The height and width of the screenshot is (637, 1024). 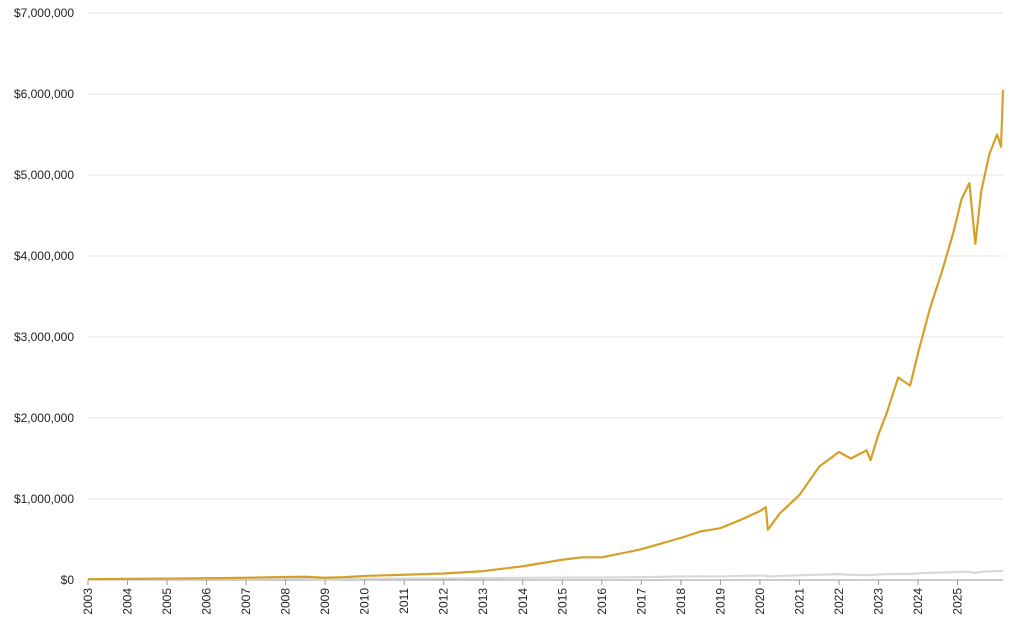 What do you see at coordinates (602, 601) in the screenshot?
I see `x-tick-label: 2016` at bounding box center [602, 601].